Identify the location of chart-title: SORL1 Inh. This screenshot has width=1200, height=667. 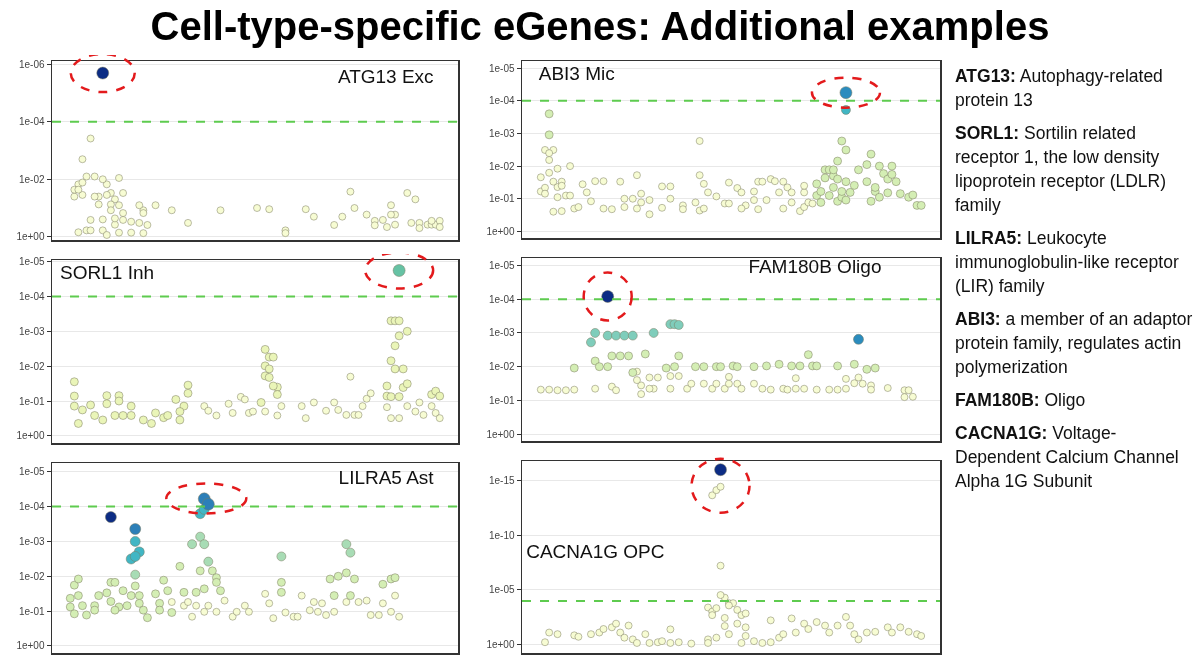
(107, 272).